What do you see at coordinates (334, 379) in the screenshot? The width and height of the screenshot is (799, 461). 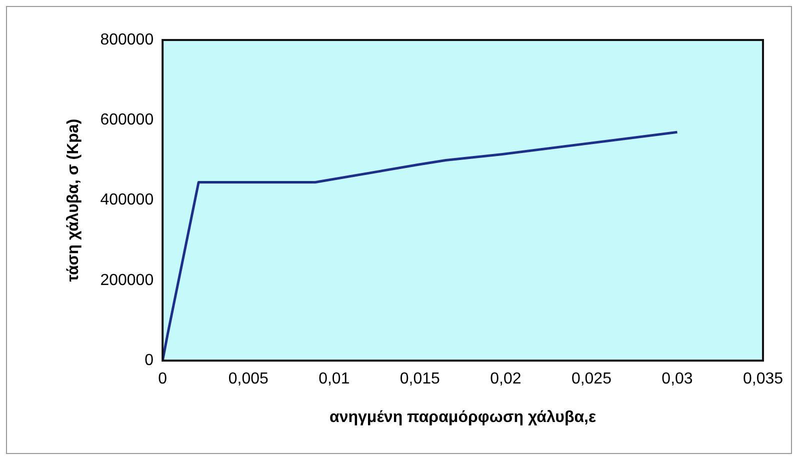 I see `x-tick-label: 0,01` at bounding box center [334, 379].